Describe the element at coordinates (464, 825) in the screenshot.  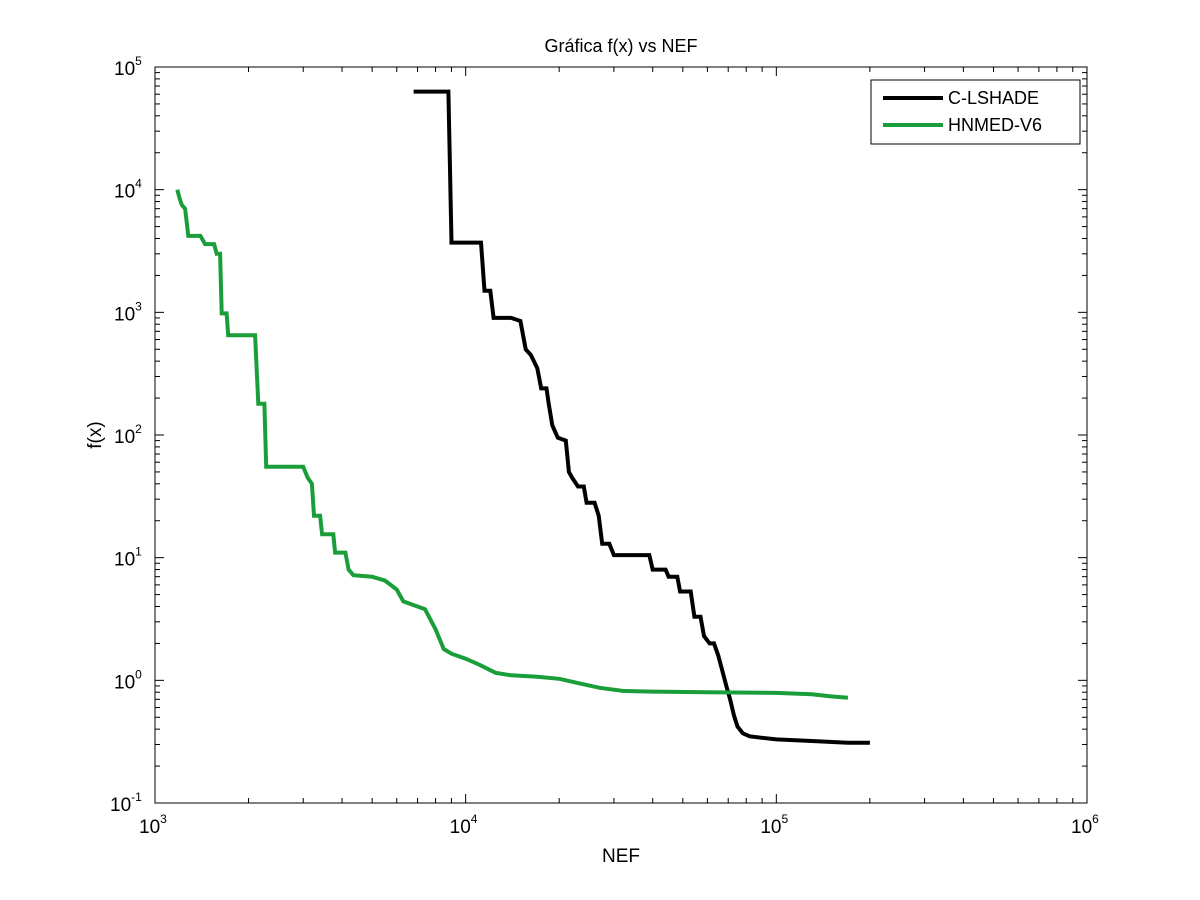
I see `x-tick-label: 10⁴` at that location.